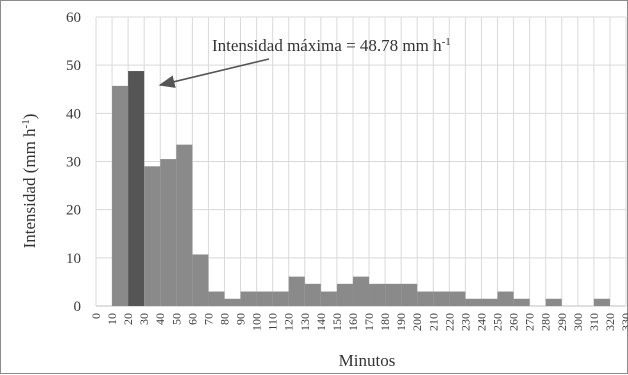  What do you see at coordinates (73, 259) in the screenshot?
I see `y-tick-label: 10` at bounding box center [73, 259].